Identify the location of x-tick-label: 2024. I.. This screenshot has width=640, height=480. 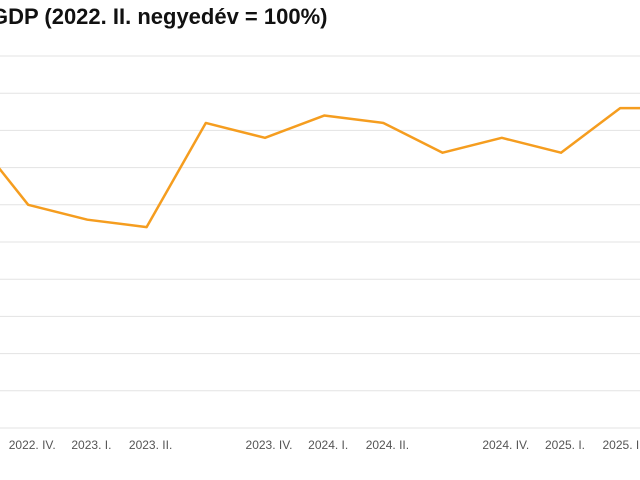
(328, 445).